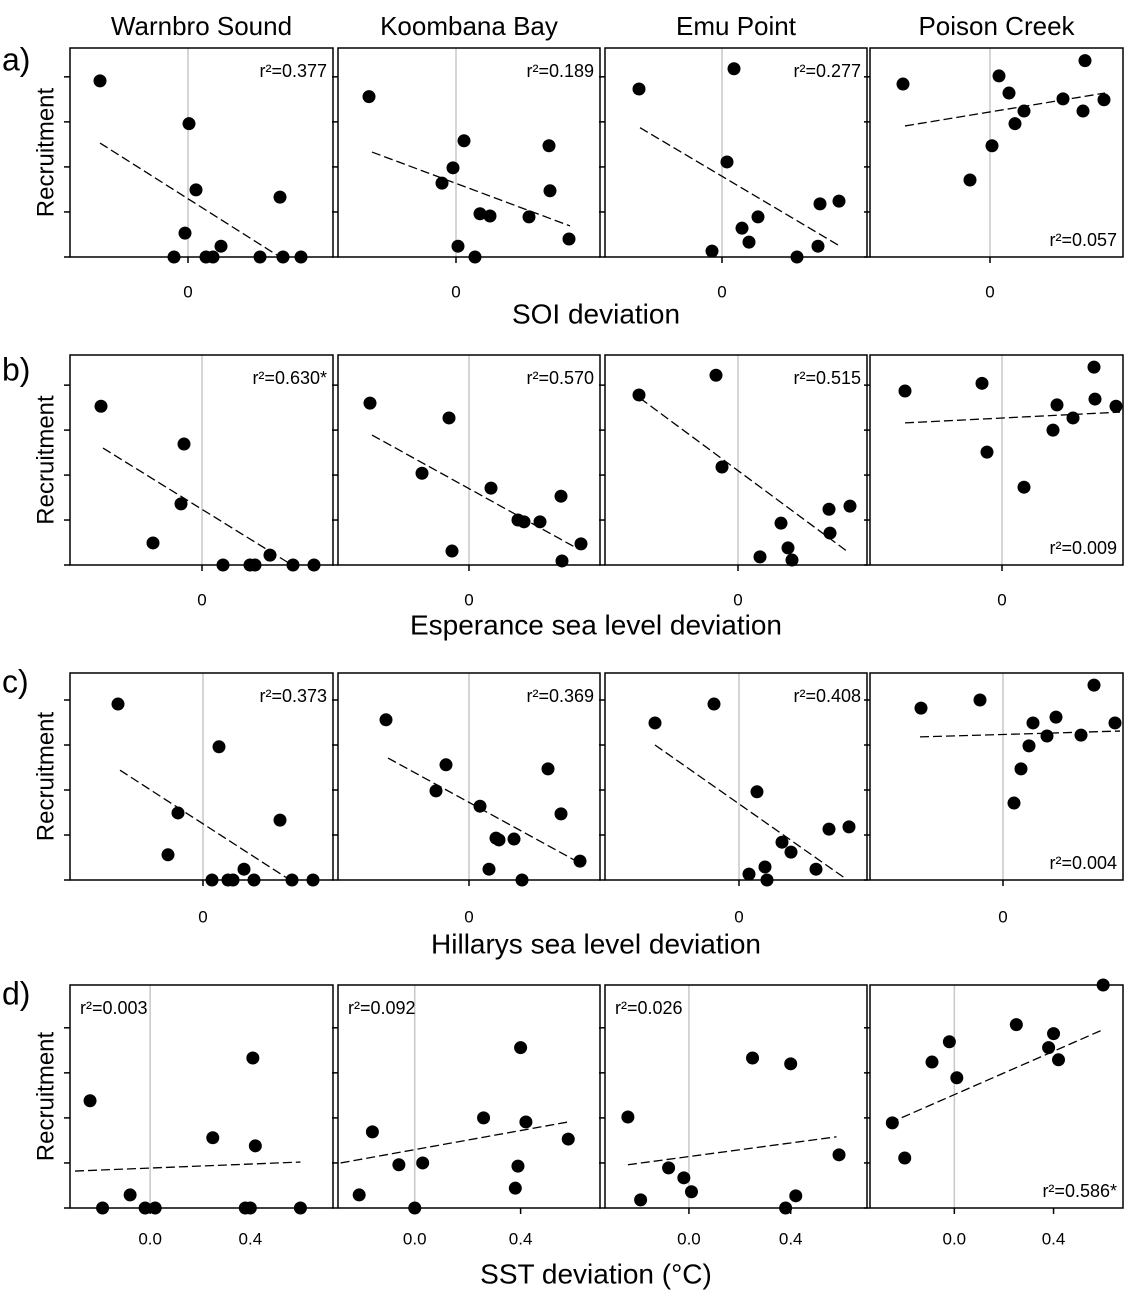 The height and width of the screenshot is (1294, 1126). Describe the element at coordinates (1083, 240) in the screenshot. I see `r-squared: r²=0.057` at that location.